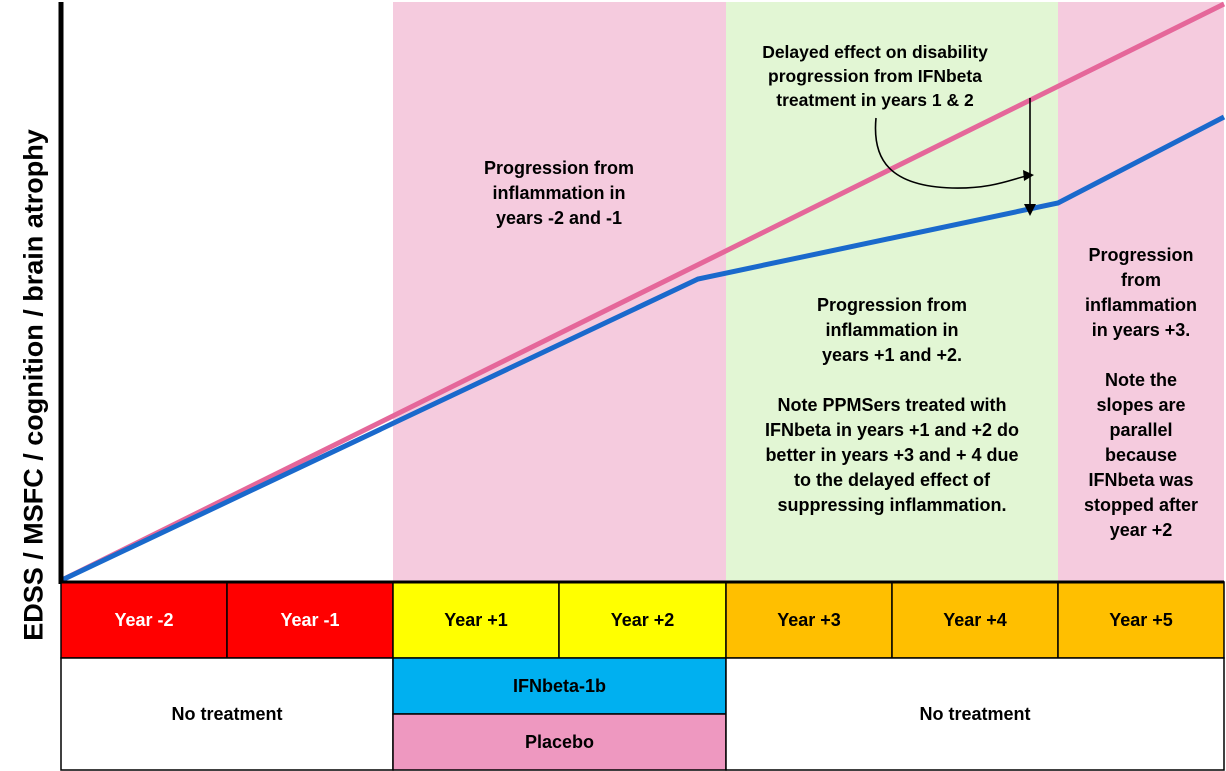 The width and height of the screenshot is (1226, 771). I want to click on annotation-line: year +2, so click(1141, 530).